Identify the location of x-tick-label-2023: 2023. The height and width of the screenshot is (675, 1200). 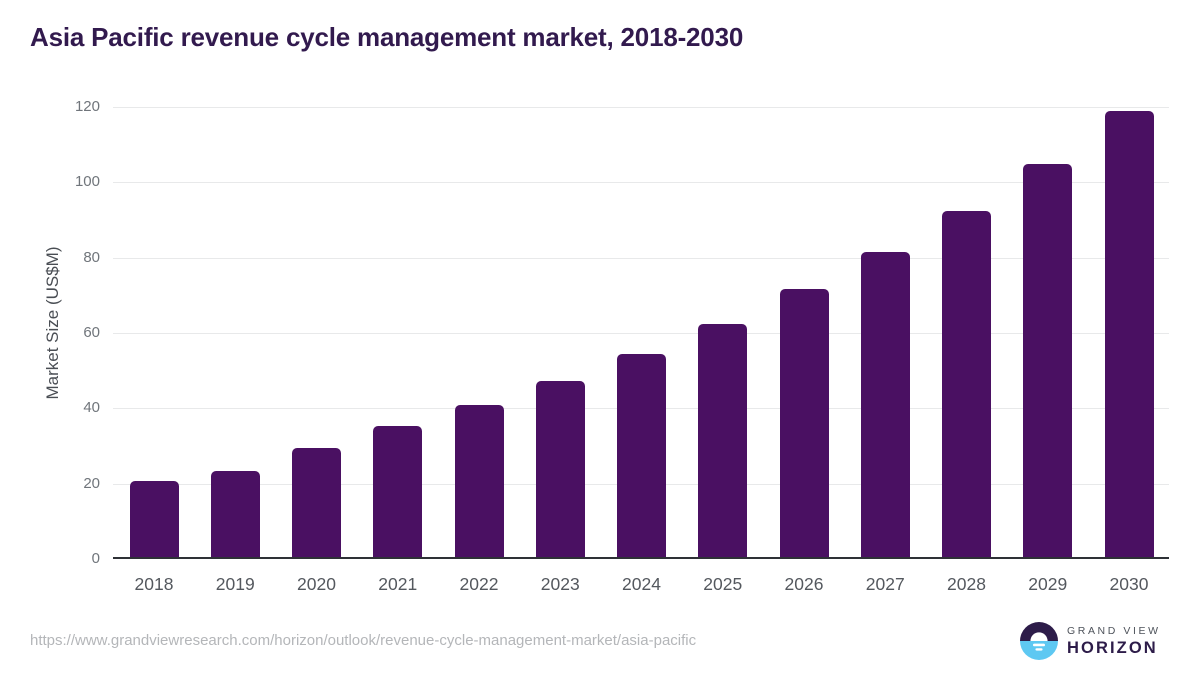
(560, 584).